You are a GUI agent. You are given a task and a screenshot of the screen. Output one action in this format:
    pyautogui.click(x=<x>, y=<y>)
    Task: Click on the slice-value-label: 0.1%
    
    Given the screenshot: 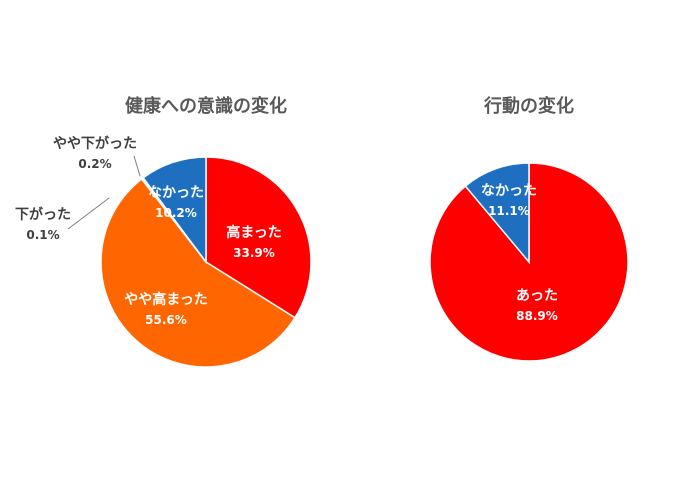 What is the action you would take?
    pyautogui.click(x=42, y=235)
    